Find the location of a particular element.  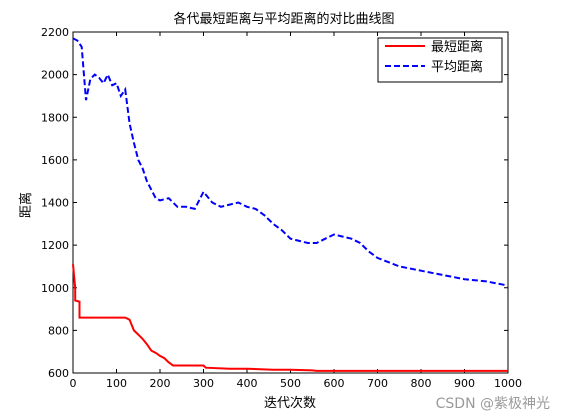

x-tick-label: 0 is located at coordinates (73, 383).